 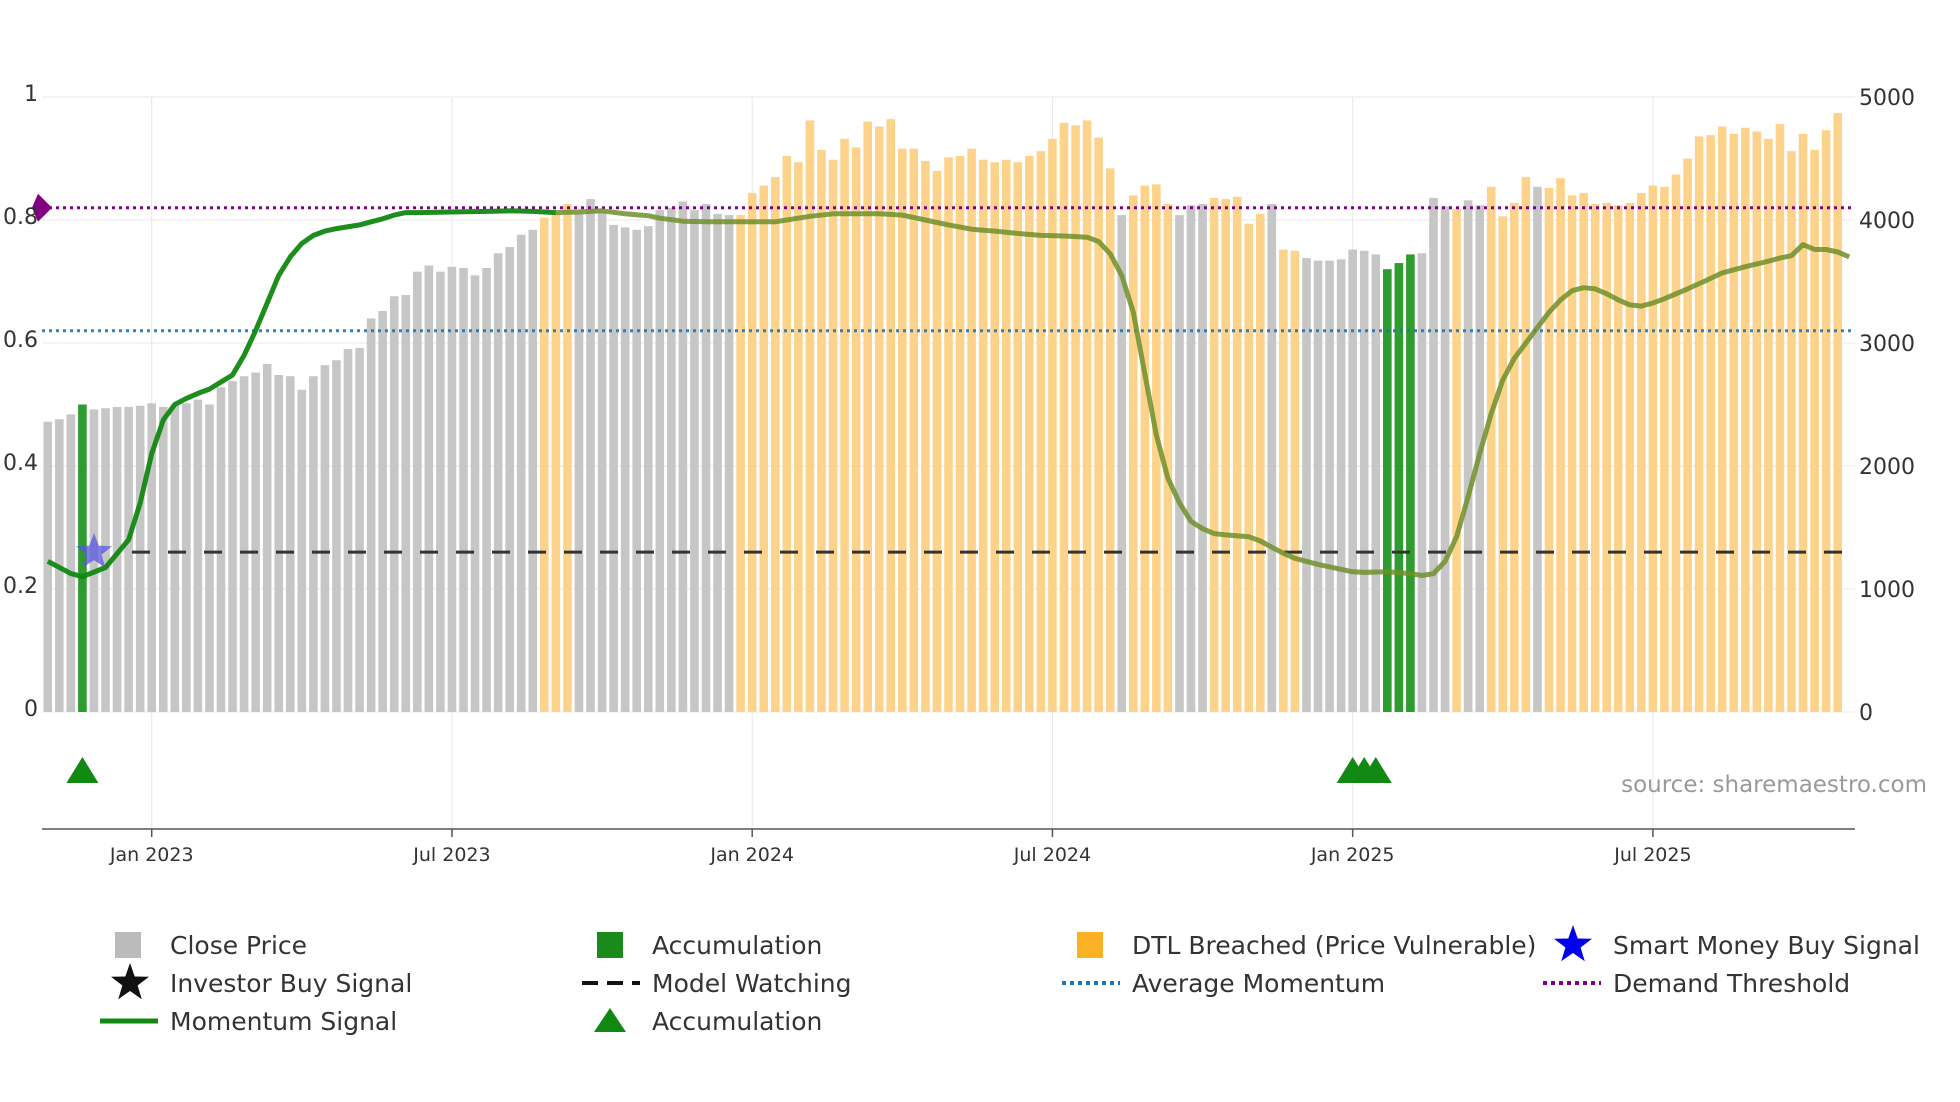 I want to click on source-label: source: sharemaestro.com, so click(x=1774, y=785).